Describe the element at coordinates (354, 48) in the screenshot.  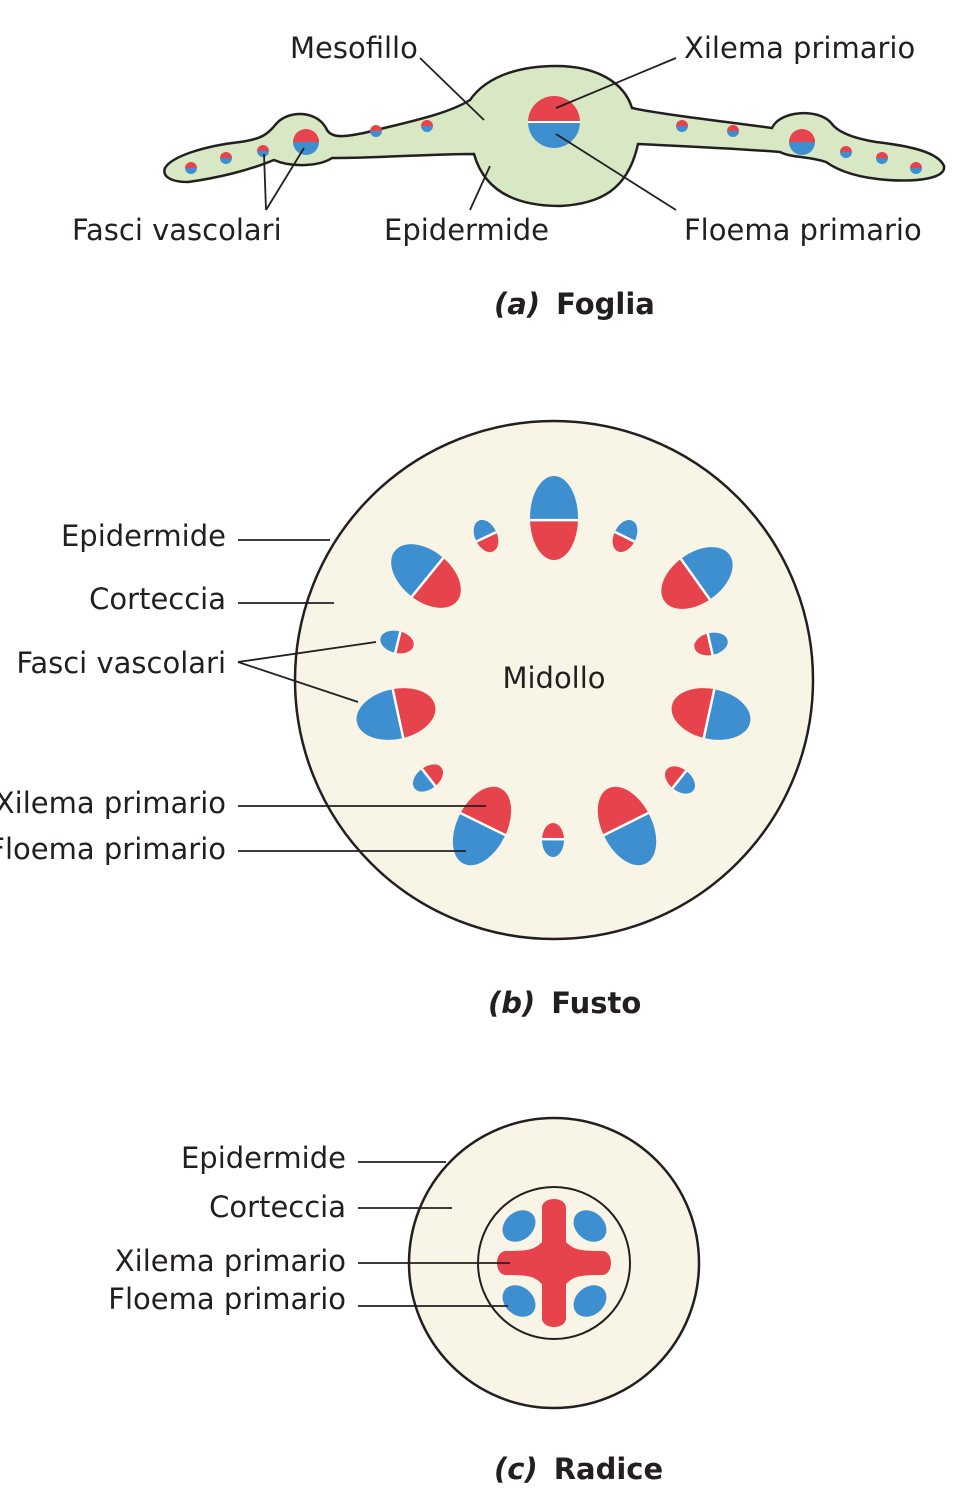
I see `leaf-label-mesofillo: Mesofillo` at that location.